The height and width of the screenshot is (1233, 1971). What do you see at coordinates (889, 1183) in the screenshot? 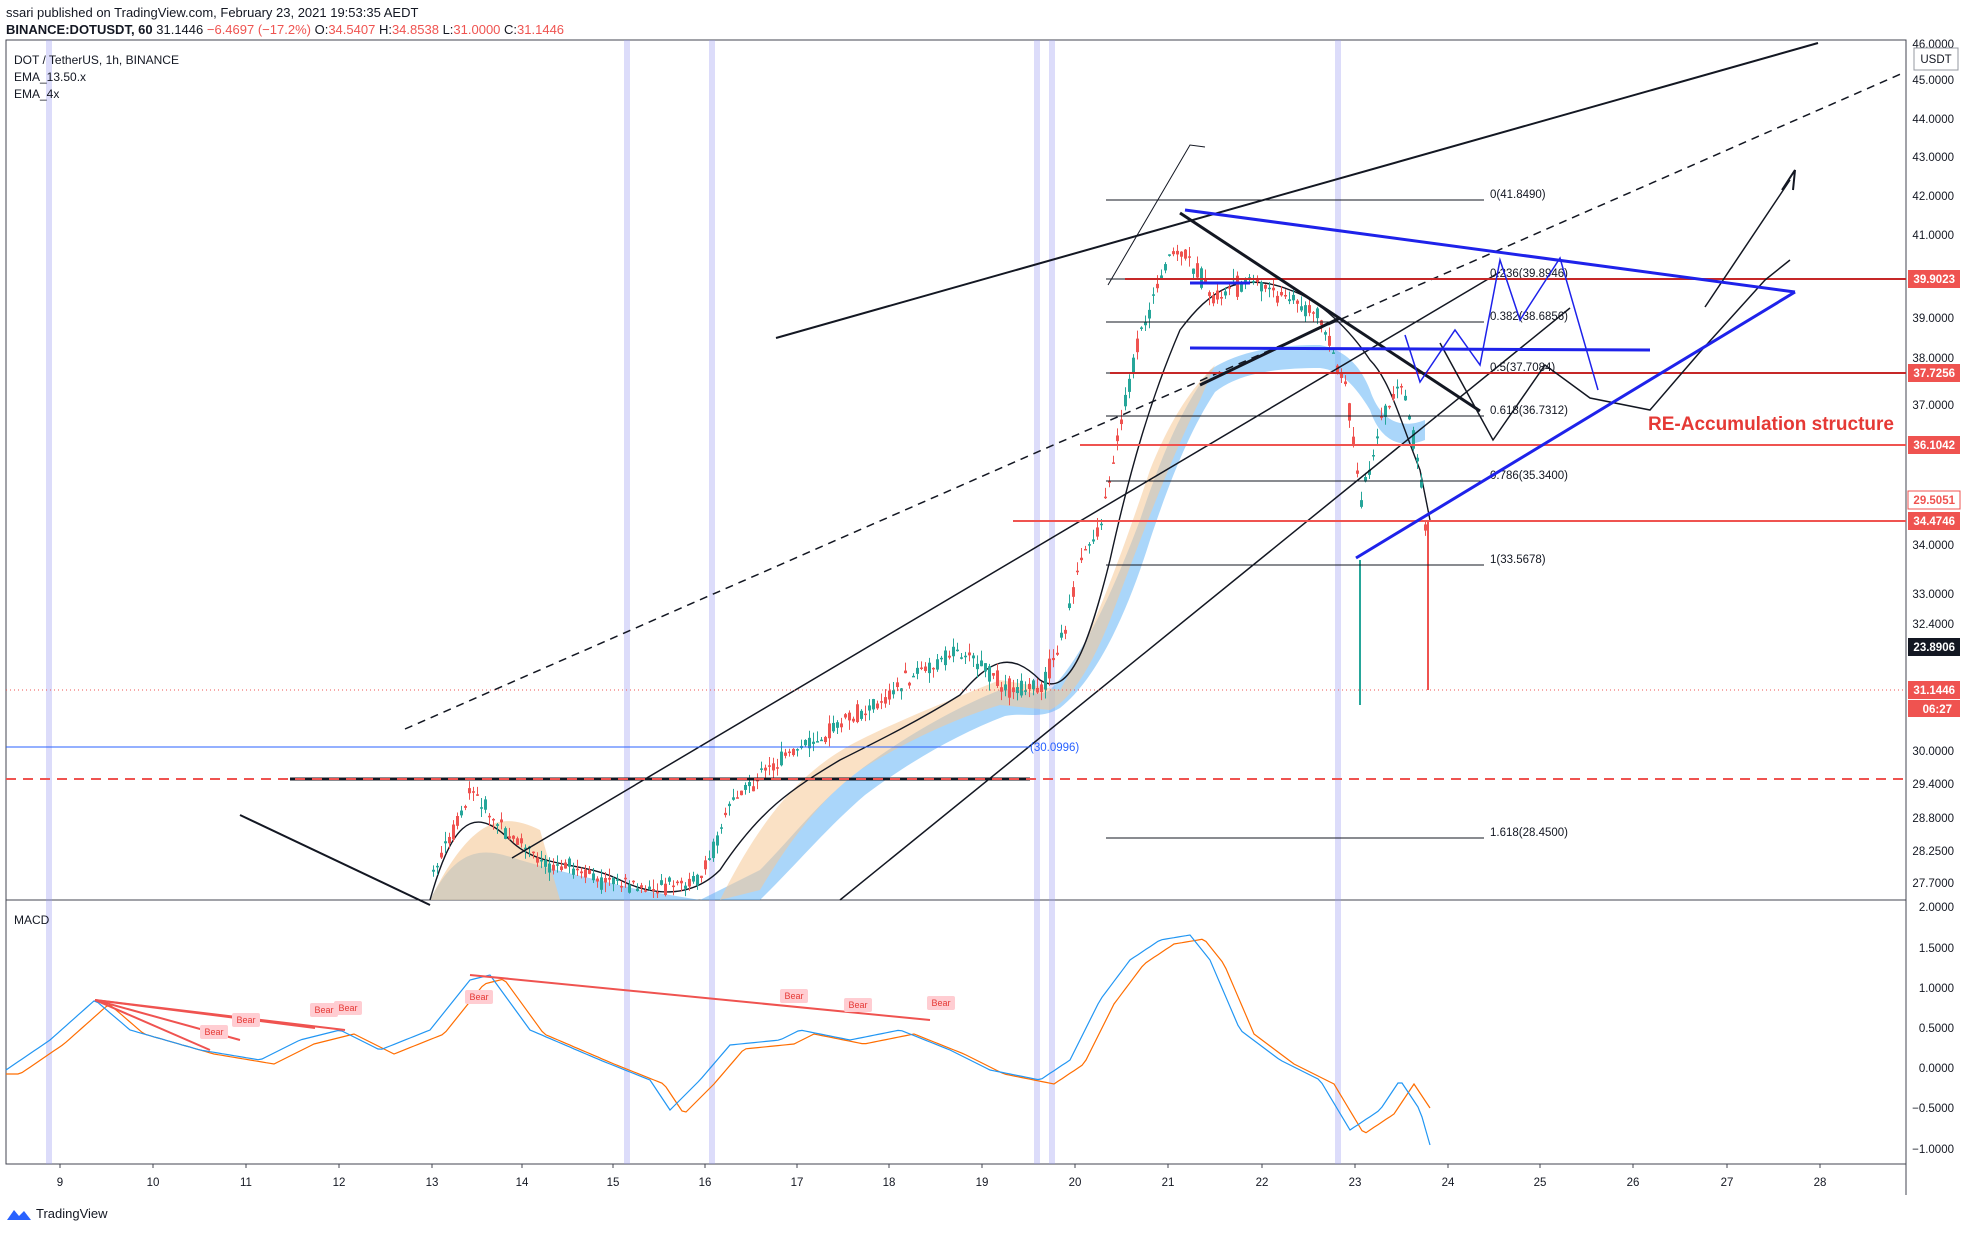
I see `time-tick-label: 18` at bounding box center [889, 1183].